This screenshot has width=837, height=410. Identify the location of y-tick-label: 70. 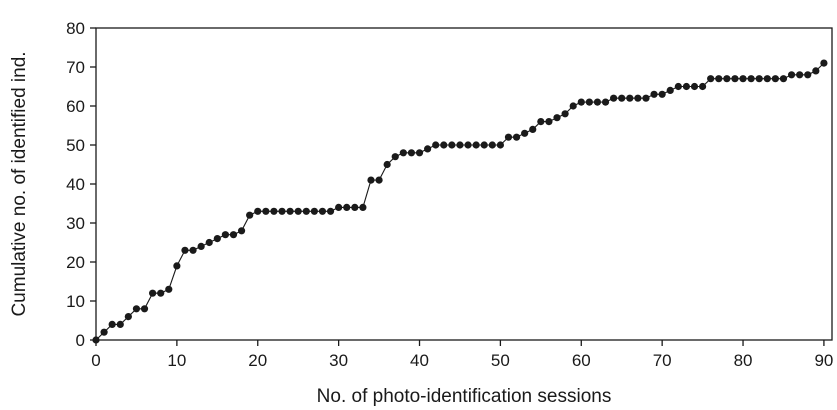
(75, 67).